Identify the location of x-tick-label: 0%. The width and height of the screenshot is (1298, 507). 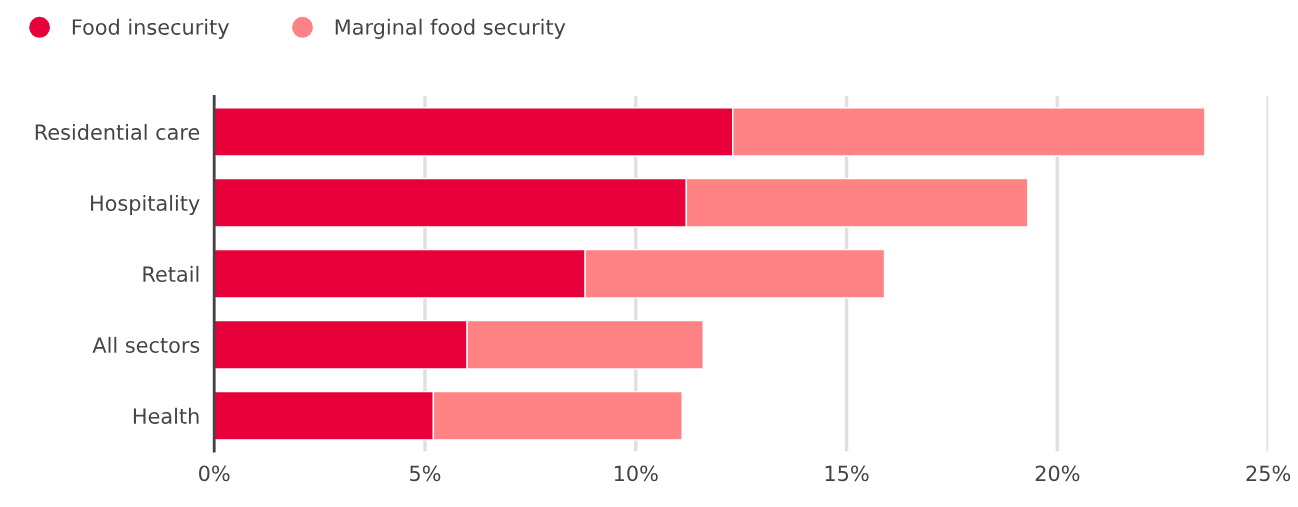
(214, 473).